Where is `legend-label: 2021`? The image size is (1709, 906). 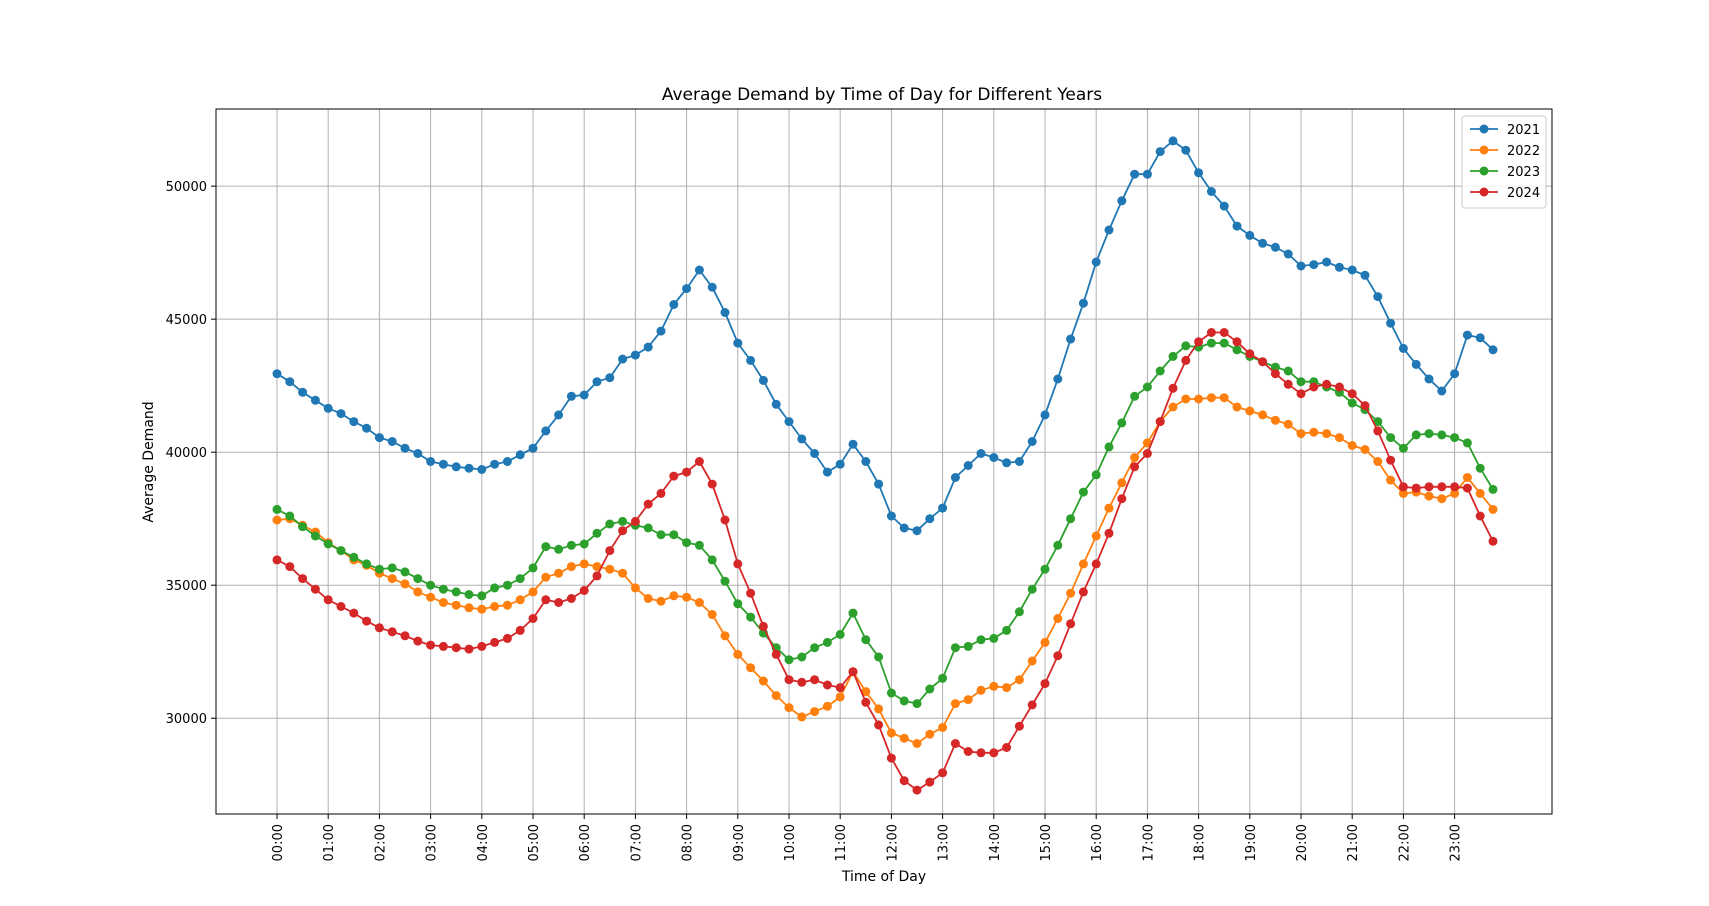 legend-label: 2021 is located at coordinates (1523, 130).